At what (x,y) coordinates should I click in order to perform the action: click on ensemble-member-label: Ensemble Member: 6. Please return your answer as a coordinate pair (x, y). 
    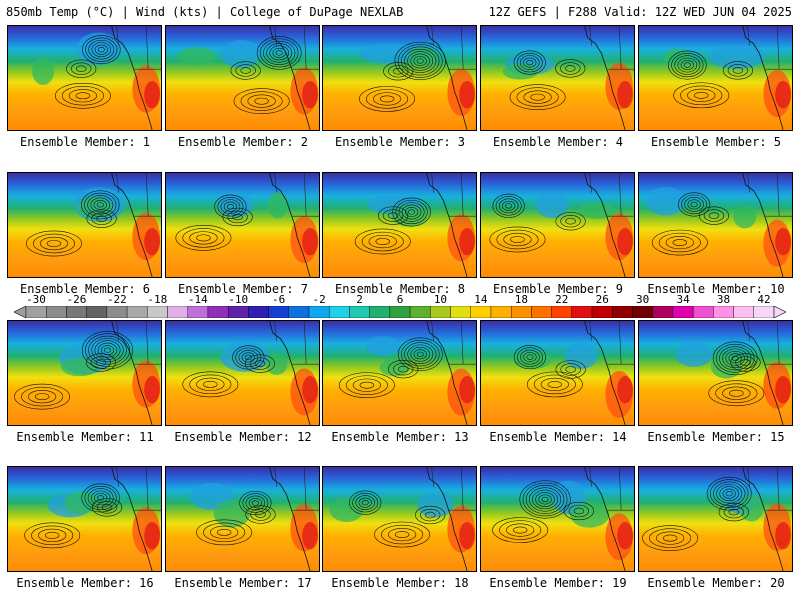
    Looking at the image, I should click on (85, 289).